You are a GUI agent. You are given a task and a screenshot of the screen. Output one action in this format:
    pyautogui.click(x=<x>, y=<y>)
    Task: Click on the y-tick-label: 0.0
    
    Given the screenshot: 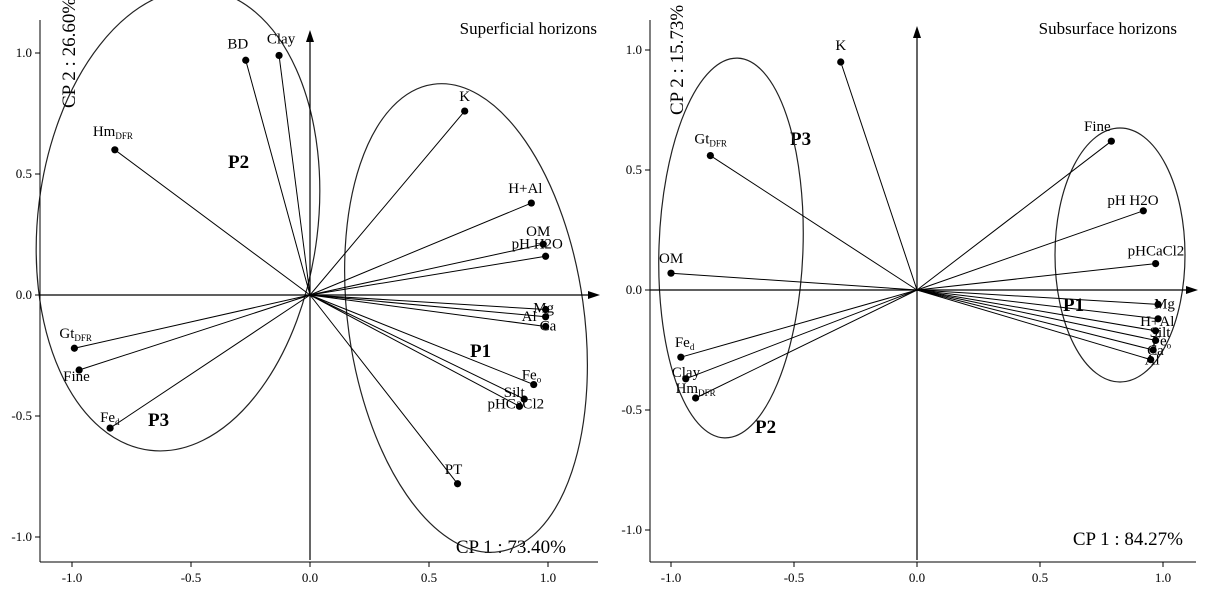 What is the action you would take?
    pyautogui.click(x=634, y=289)
    